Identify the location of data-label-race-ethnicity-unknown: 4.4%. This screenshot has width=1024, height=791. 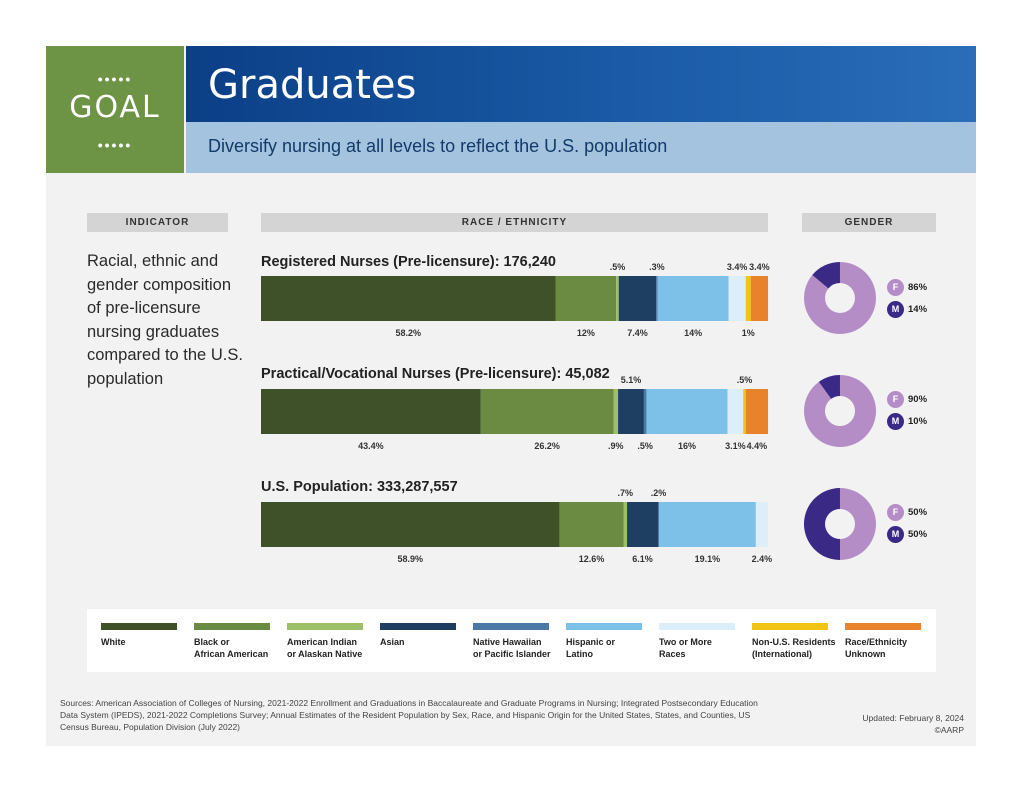
(757, 446).